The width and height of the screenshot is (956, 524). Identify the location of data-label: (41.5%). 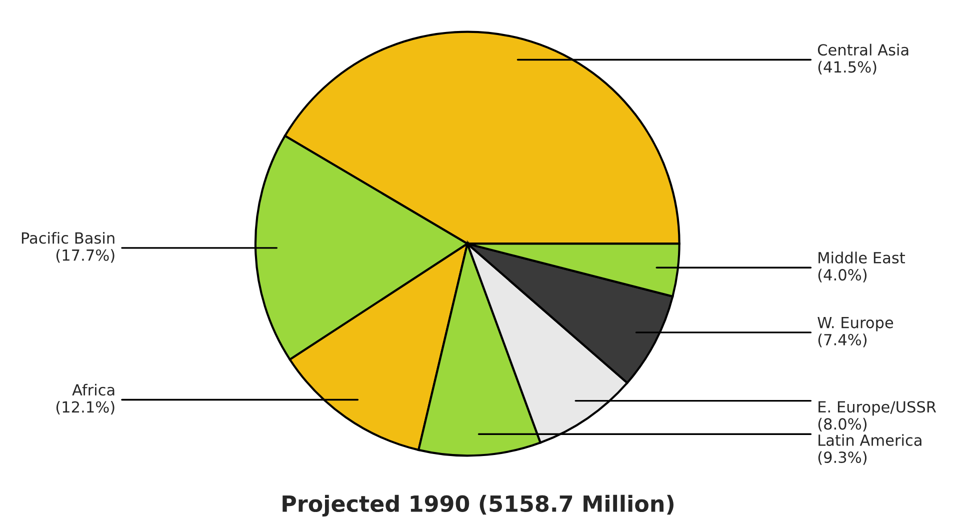
(847, 67).